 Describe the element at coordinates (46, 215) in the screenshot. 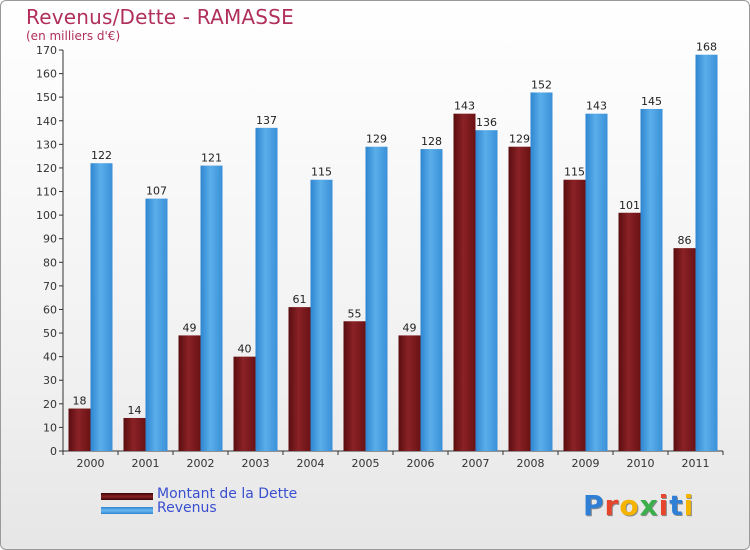

I see `y-tick-label: 100` at that location.